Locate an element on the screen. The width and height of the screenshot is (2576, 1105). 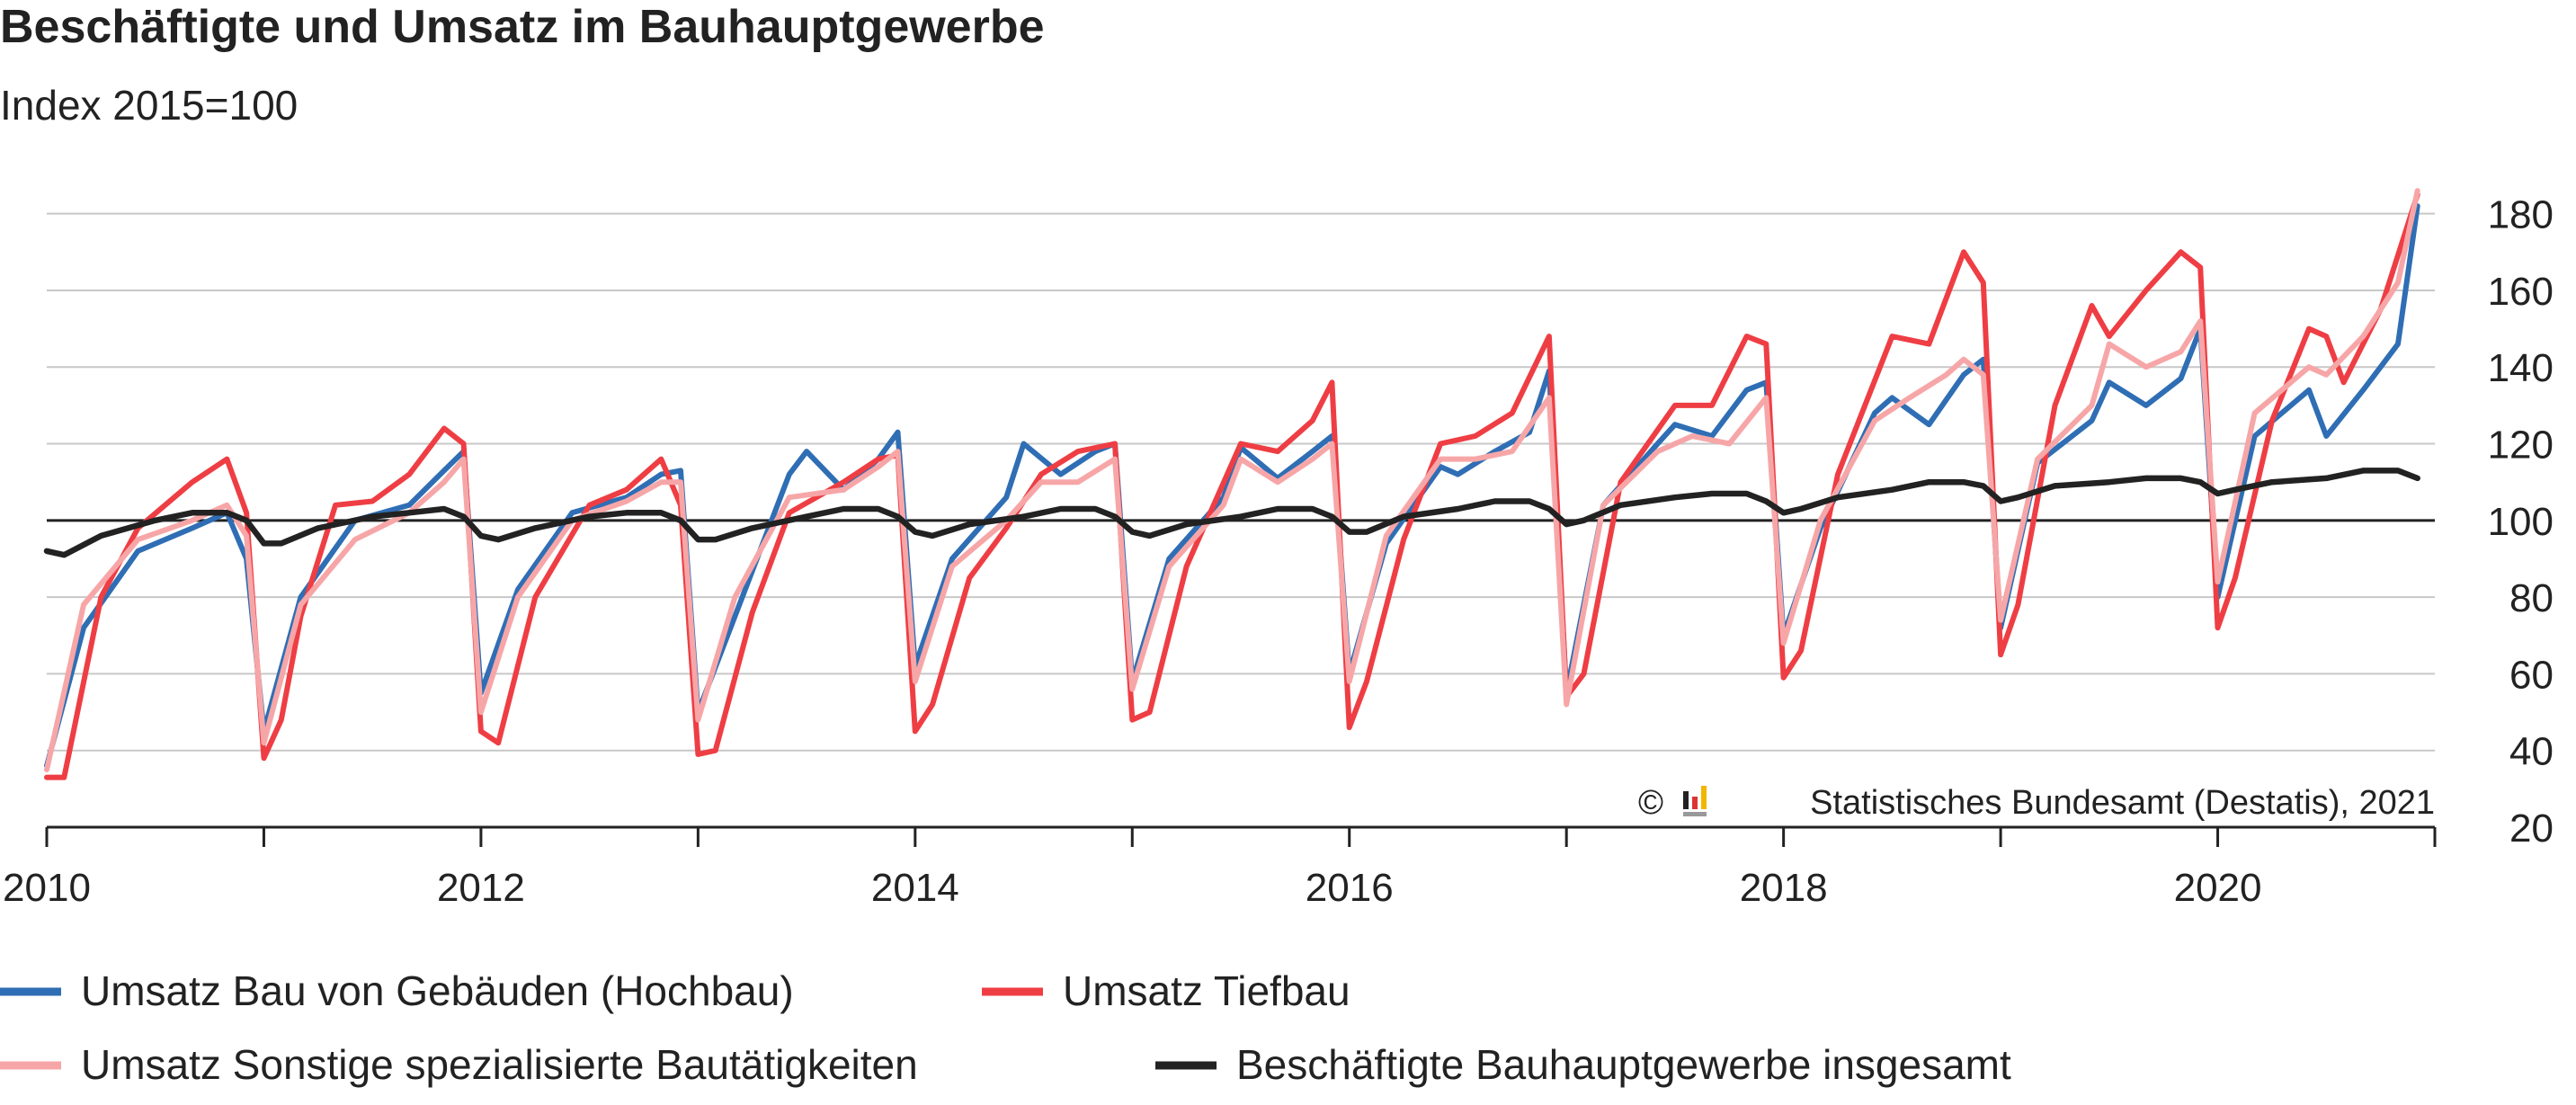
legend-label: Beschäftigte Bauhauptgewerbe insgesamt is located at coordinates (1624, 1064).